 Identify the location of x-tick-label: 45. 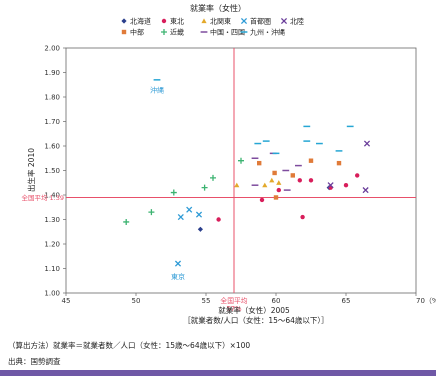
(66, 301).